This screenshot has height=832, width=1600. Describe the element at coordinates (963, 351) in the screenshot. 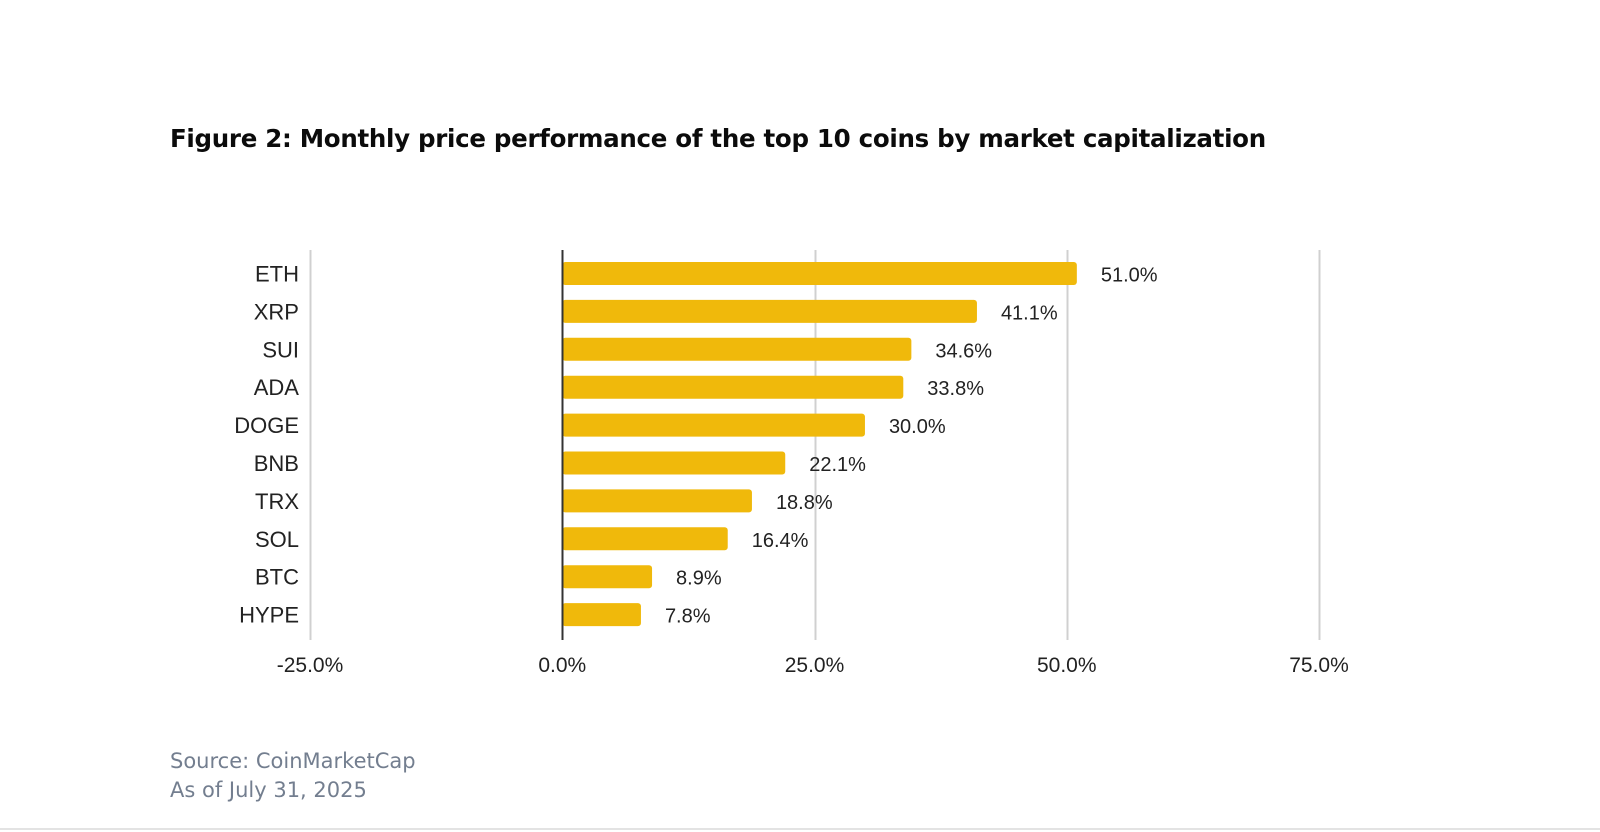

I see `value-label: 34.6%` at that location.